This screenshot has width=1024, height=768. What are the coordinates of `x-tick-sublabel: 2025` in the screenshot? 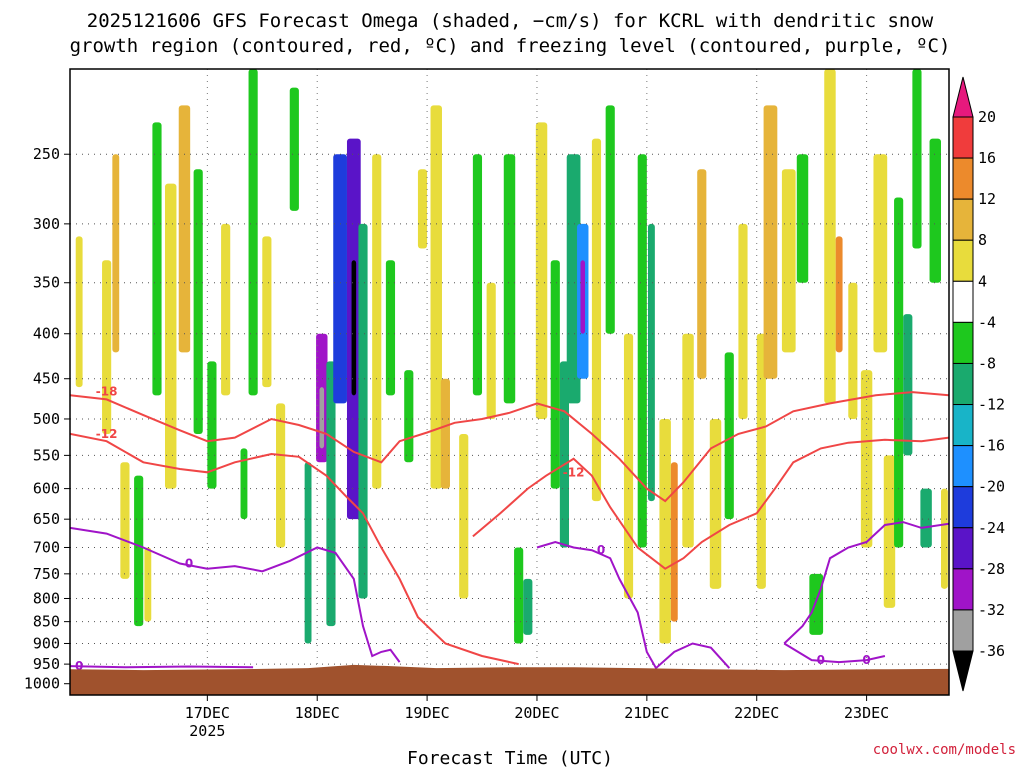 It's located at (207, 731).